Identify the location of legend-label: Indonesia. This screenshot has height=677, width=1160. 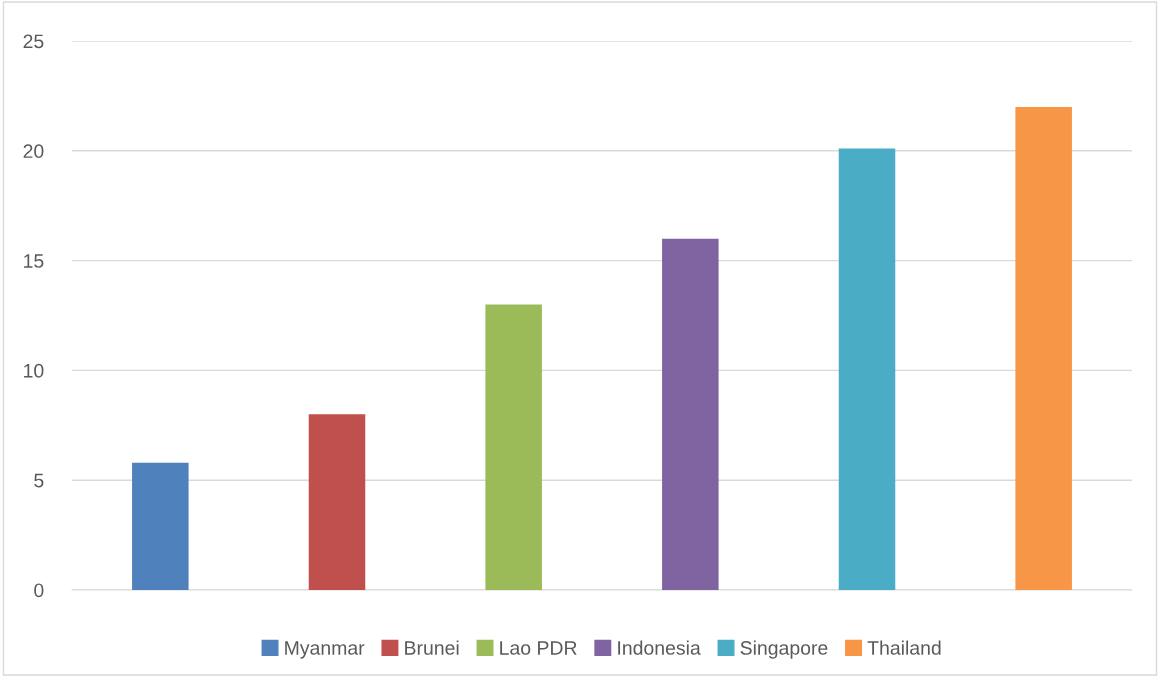
(659, 647).